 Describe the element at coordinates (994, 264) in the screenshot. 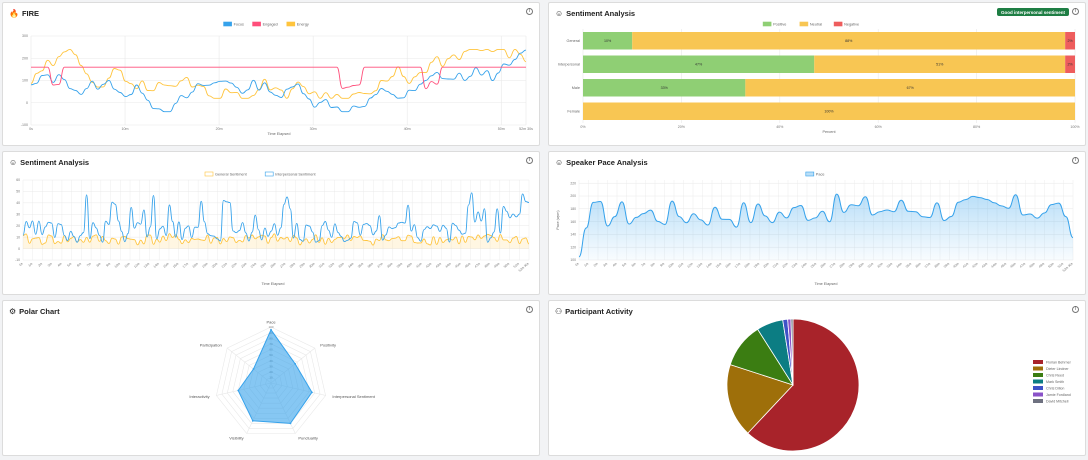

I see `pace-x-tick: 44m` at that location.